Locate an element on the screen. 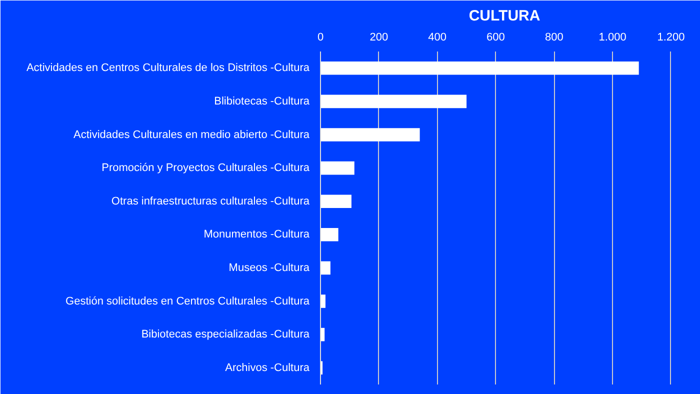 The width and height of the screenshot is (700, 394). y-tick-label: Blibiotecas -Cultura is located at coordinates (262, 101).